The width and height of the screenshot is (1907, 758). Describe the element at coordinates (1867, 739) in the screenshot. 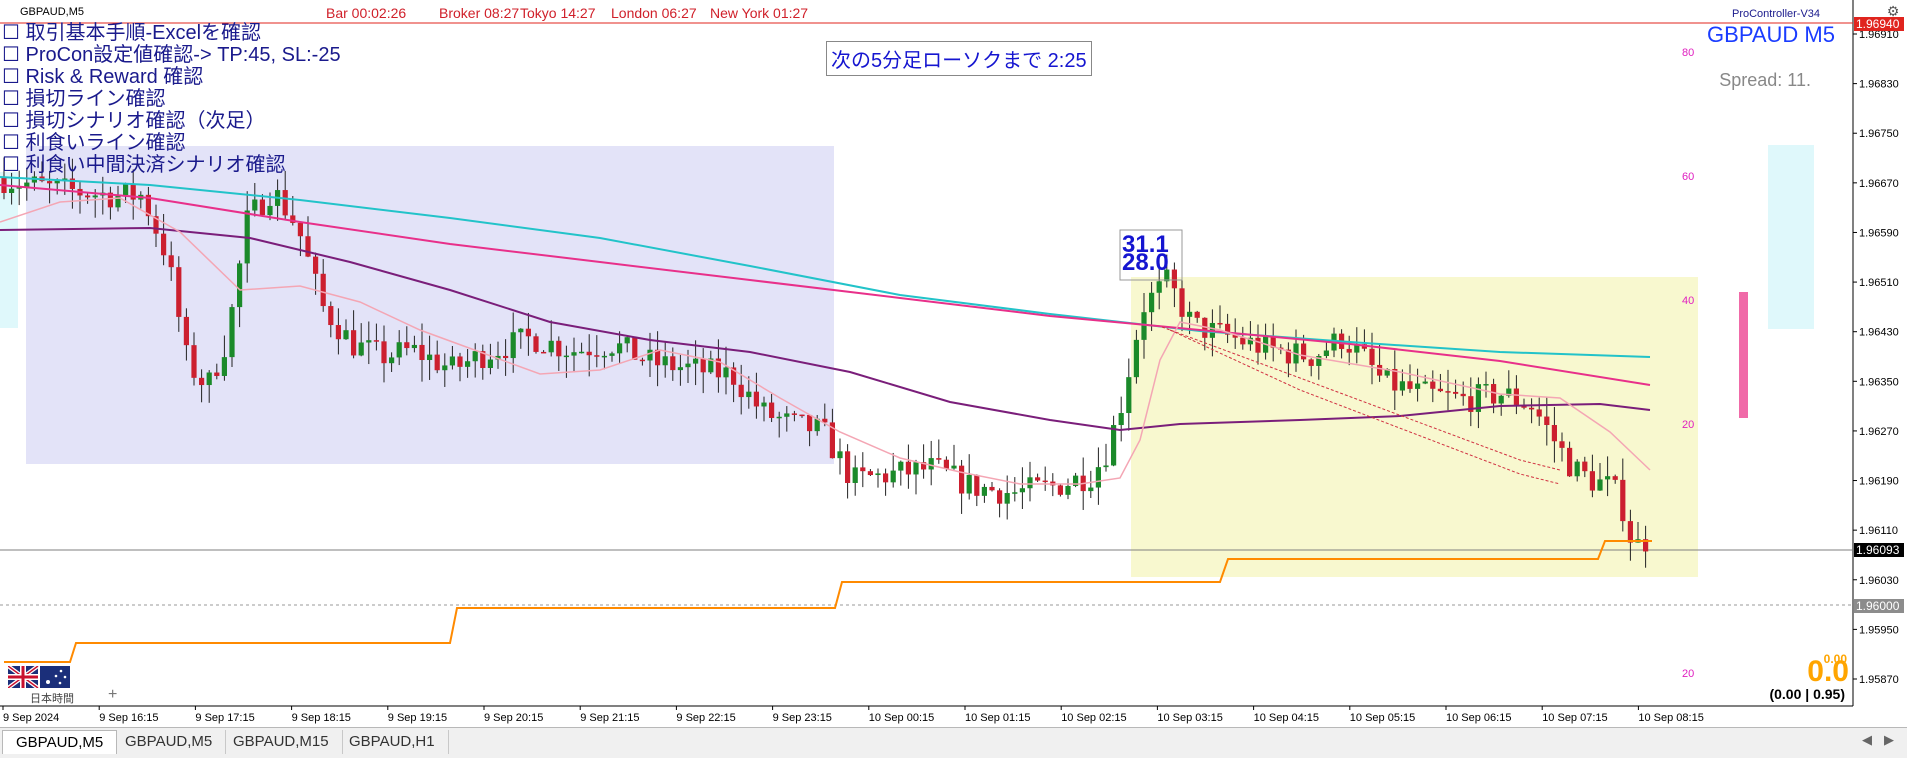

I see `tab-scroll-left-icon: ◀` at that location.